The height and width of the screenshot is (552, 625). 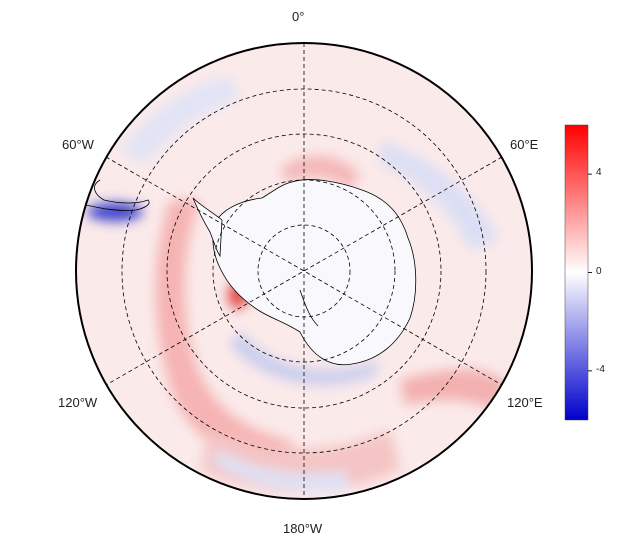 I want to click on negative-region-south, so click(x=280, y=471).